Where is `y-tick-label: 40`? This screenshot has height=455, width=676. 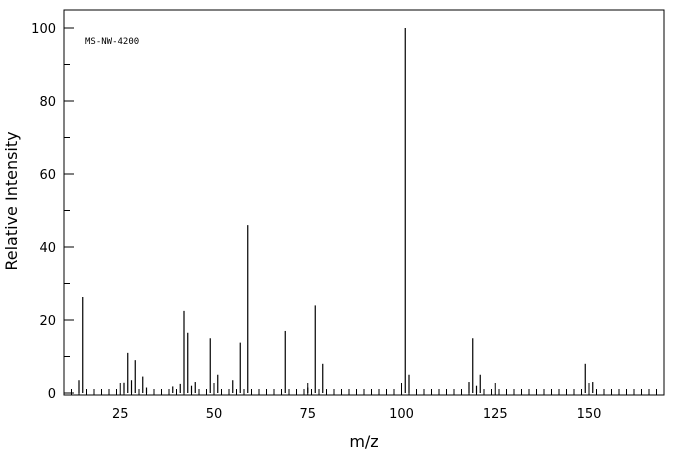 y-tick-label: 40 is located at coordinates (47, 248).